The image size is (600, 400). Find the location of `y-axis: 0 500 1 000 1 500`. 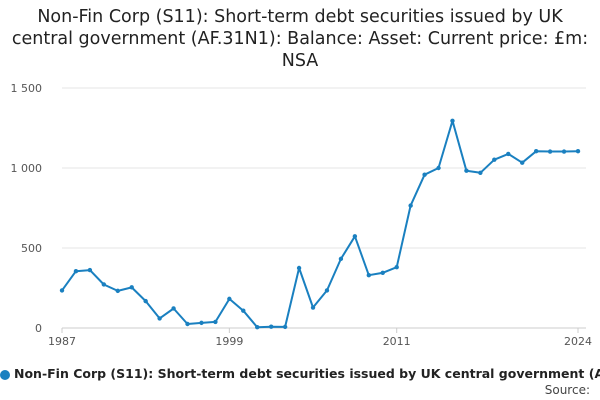

y-axis: 0 500 1 000 1 500 is located at coordinates (27, 208).